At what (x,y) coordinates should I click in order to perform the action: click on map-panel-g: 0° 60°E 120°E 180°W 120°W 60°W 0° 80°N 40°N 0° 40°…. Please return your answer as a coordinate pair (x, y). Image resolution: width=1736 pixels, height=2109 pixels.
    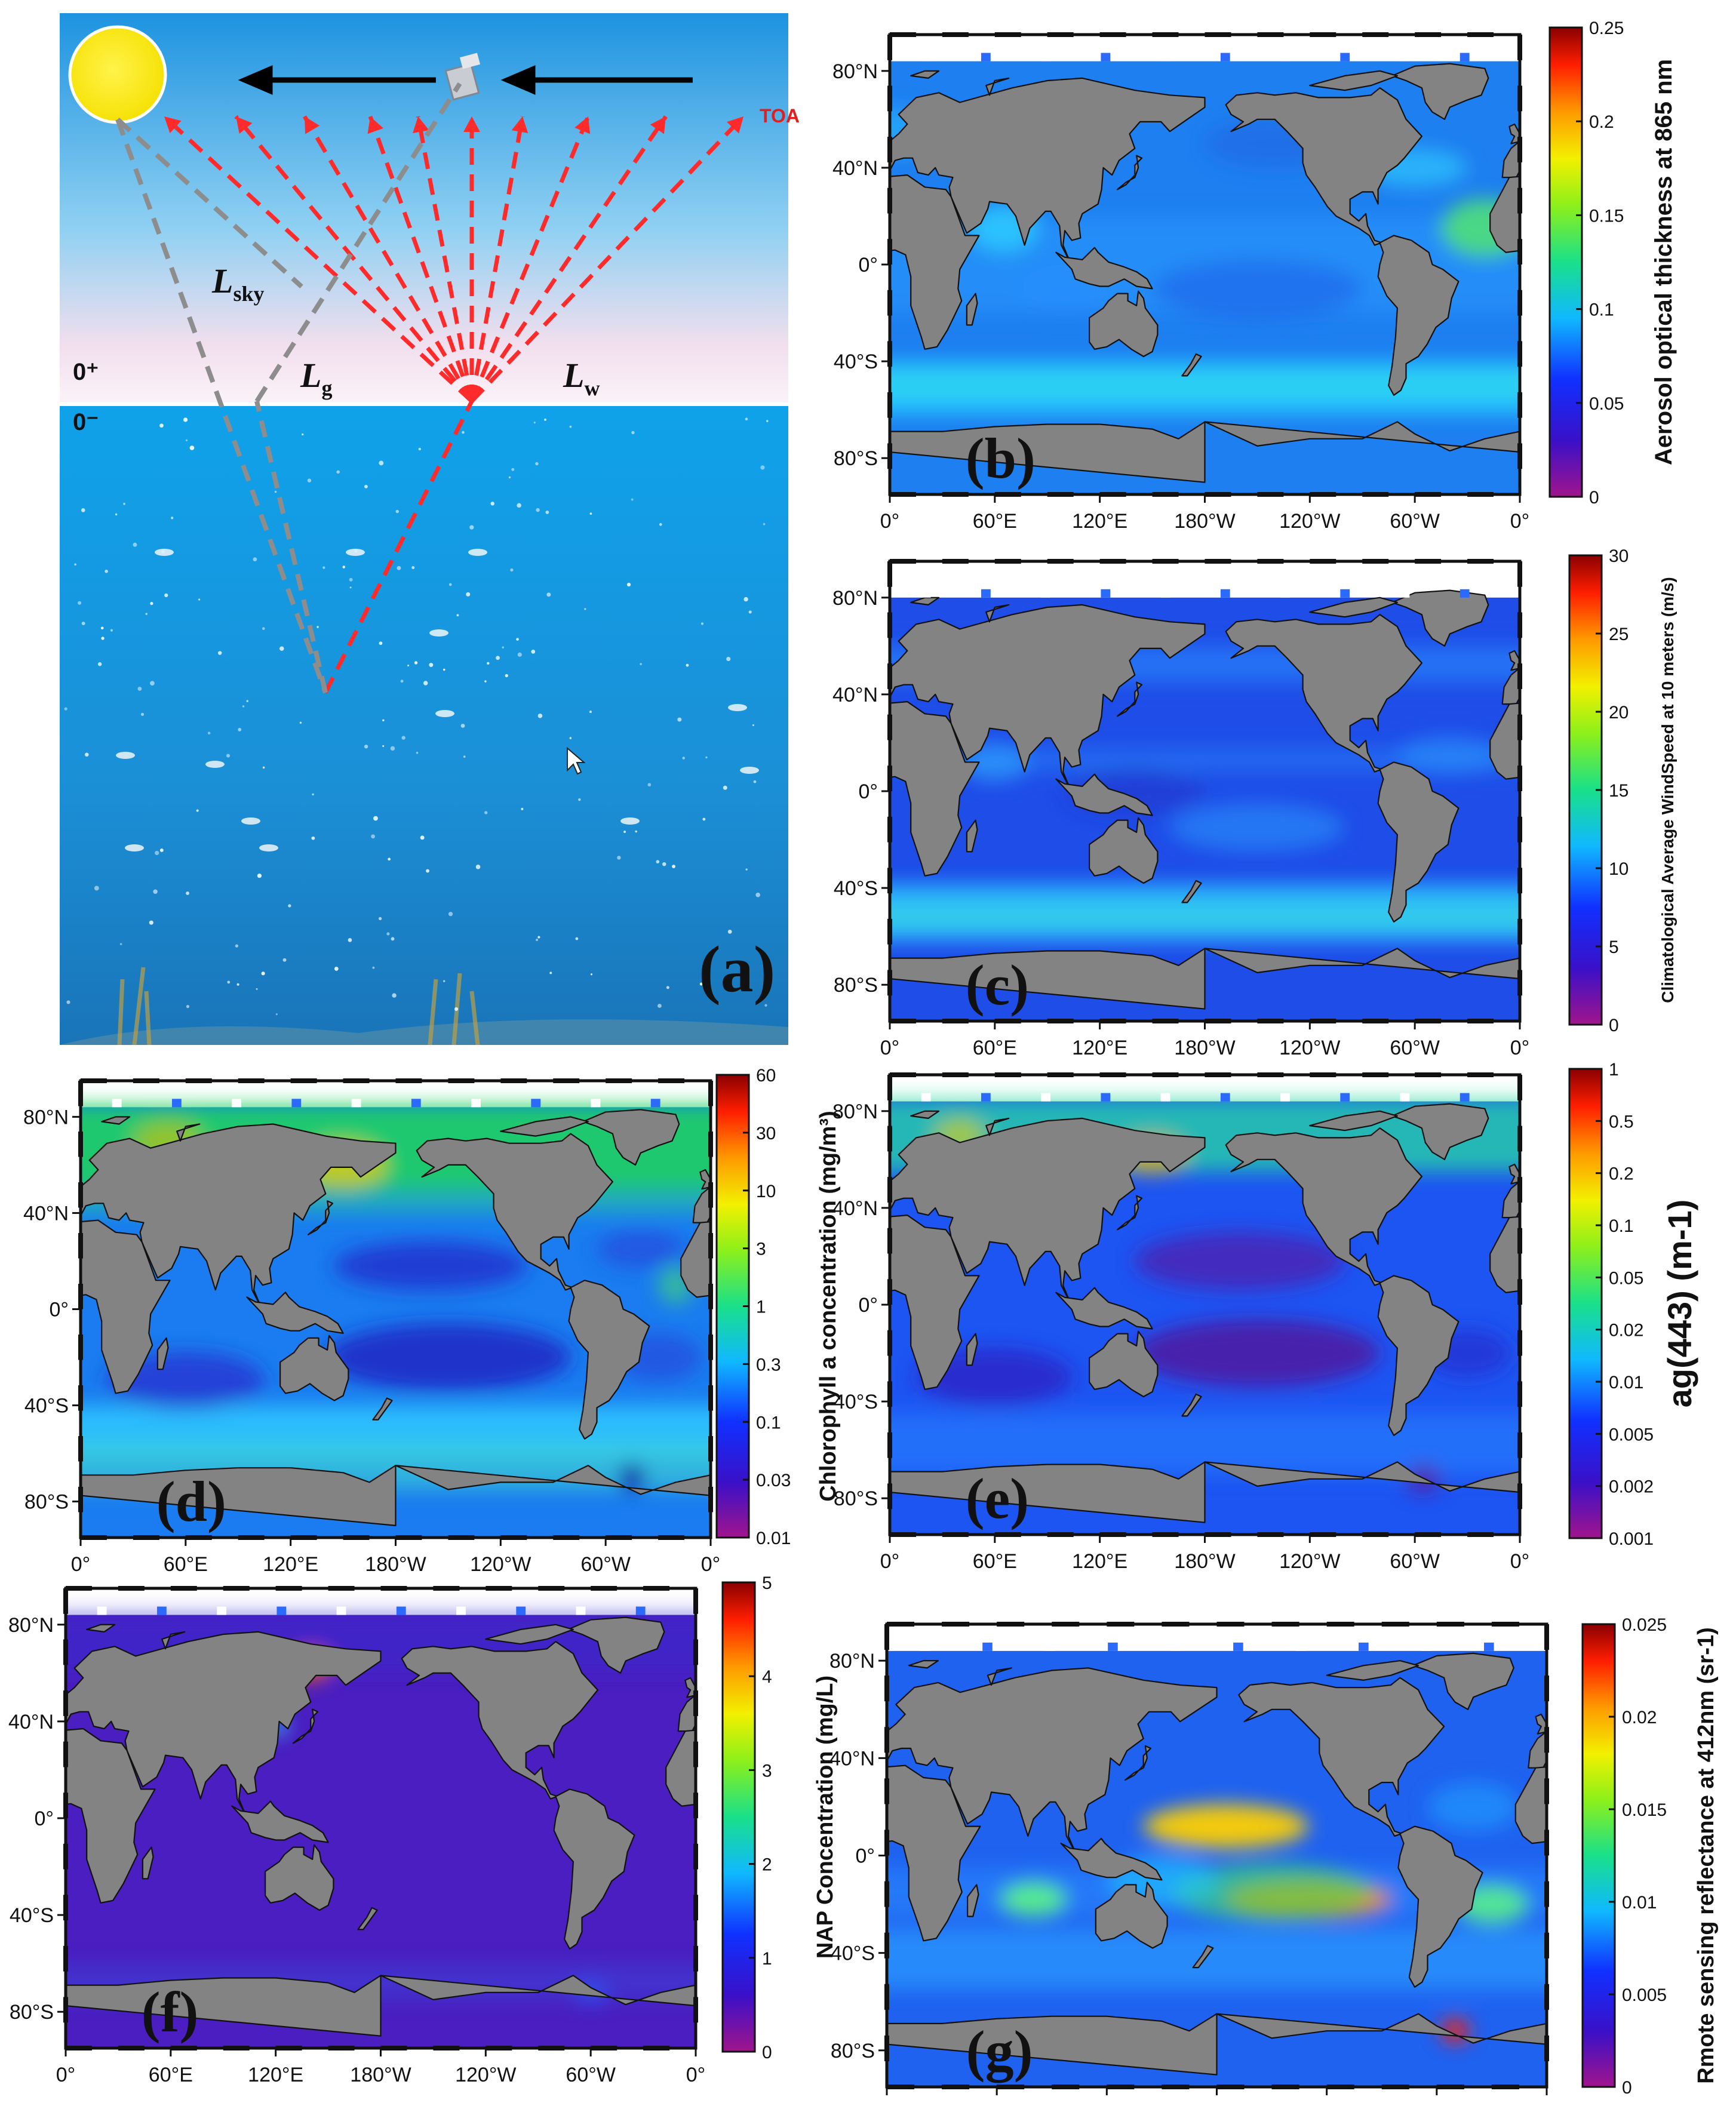
    Looking at the image, I should click on (1274, 1862).